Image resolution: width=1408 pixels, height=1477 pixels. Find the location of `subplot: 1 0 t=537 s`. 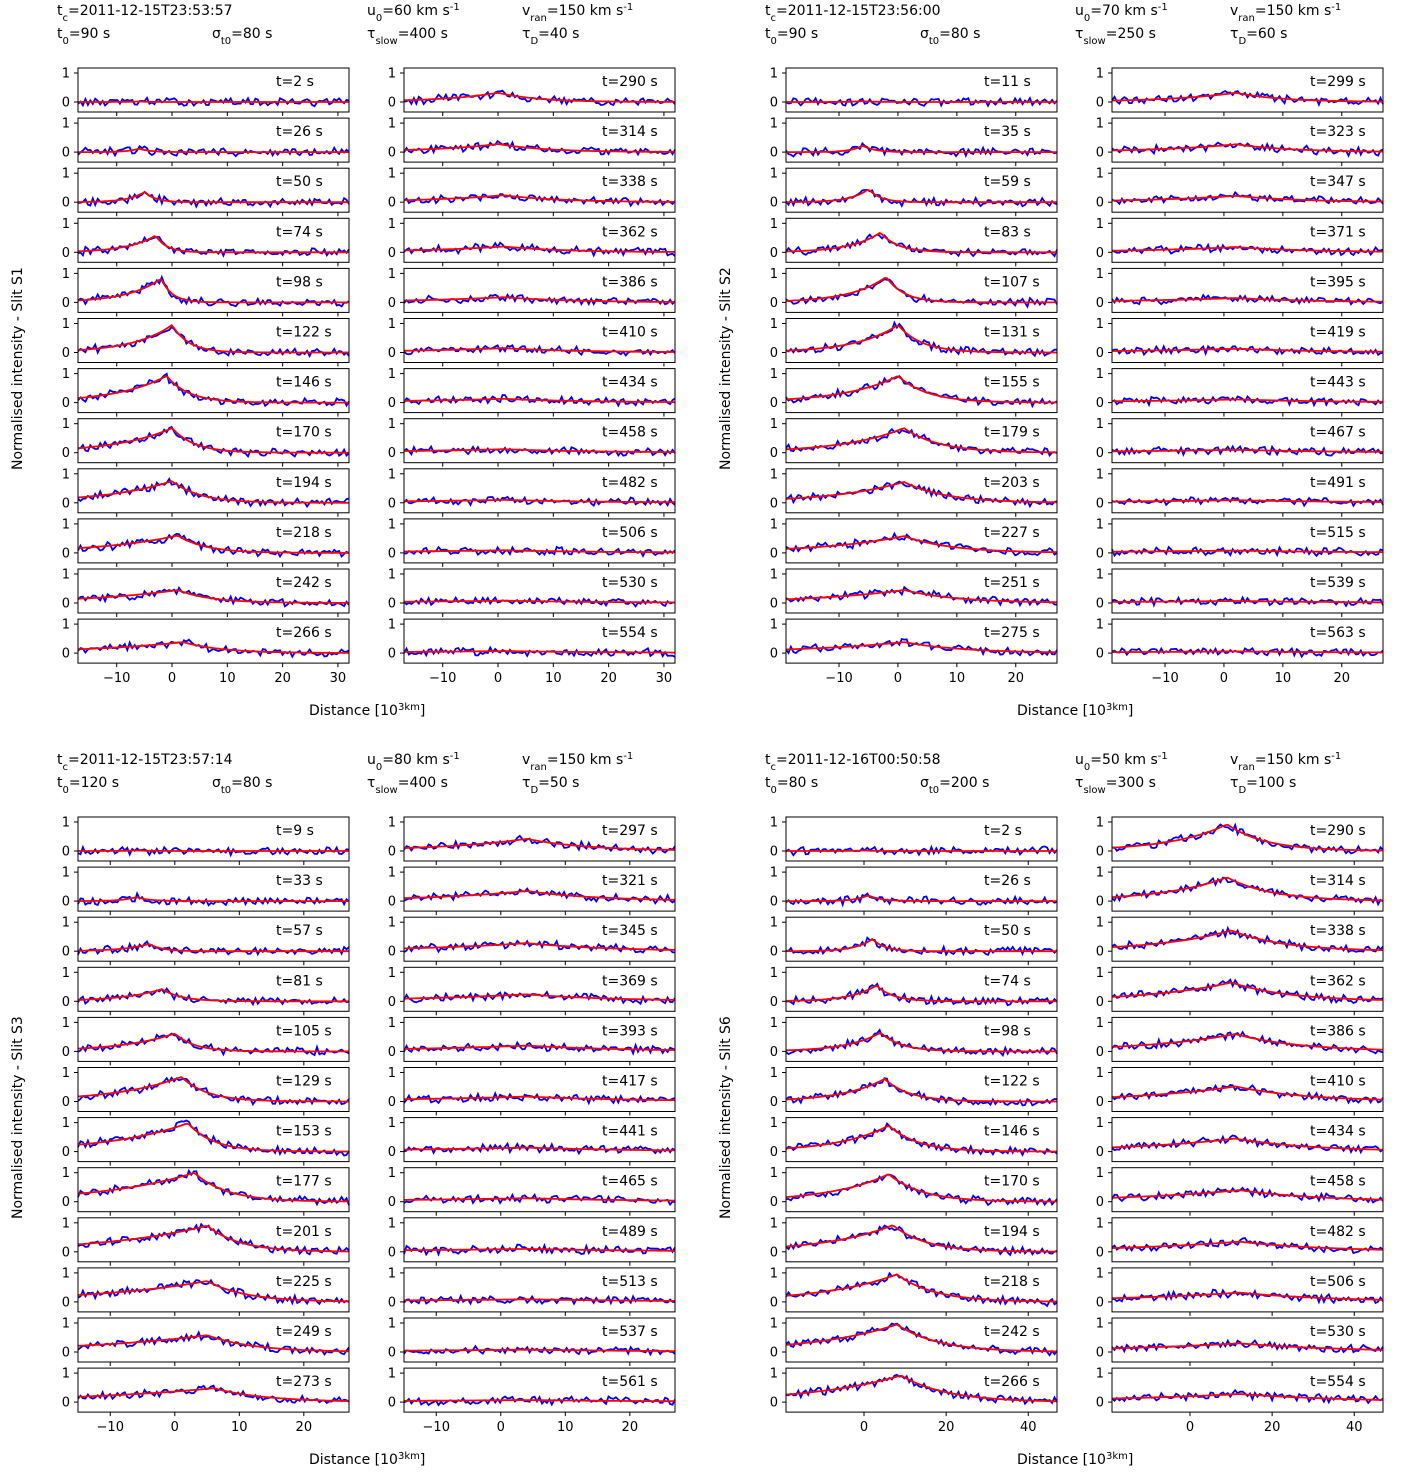

subplot: 1 0 t=537 s is located at coordinates (532, 1341).